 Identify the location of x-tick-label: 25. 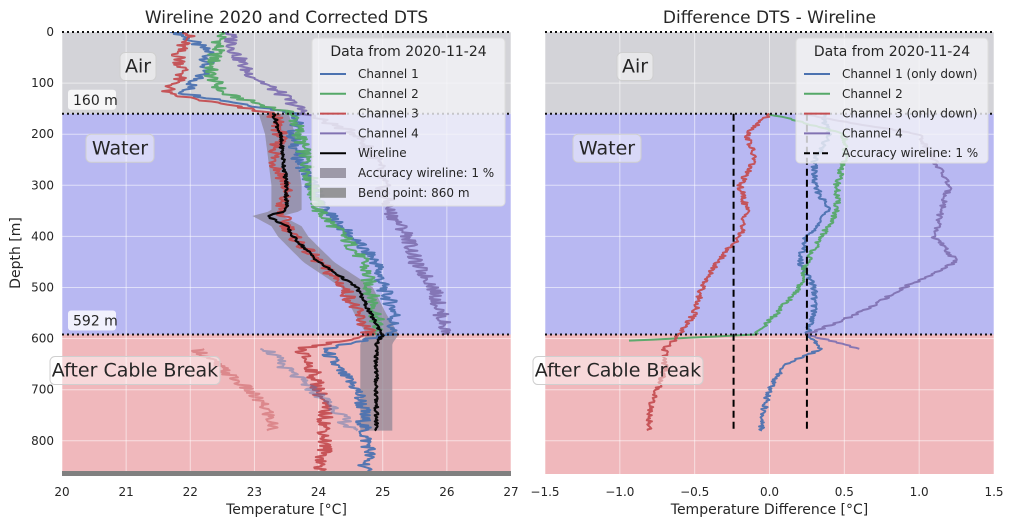
(382, 492).